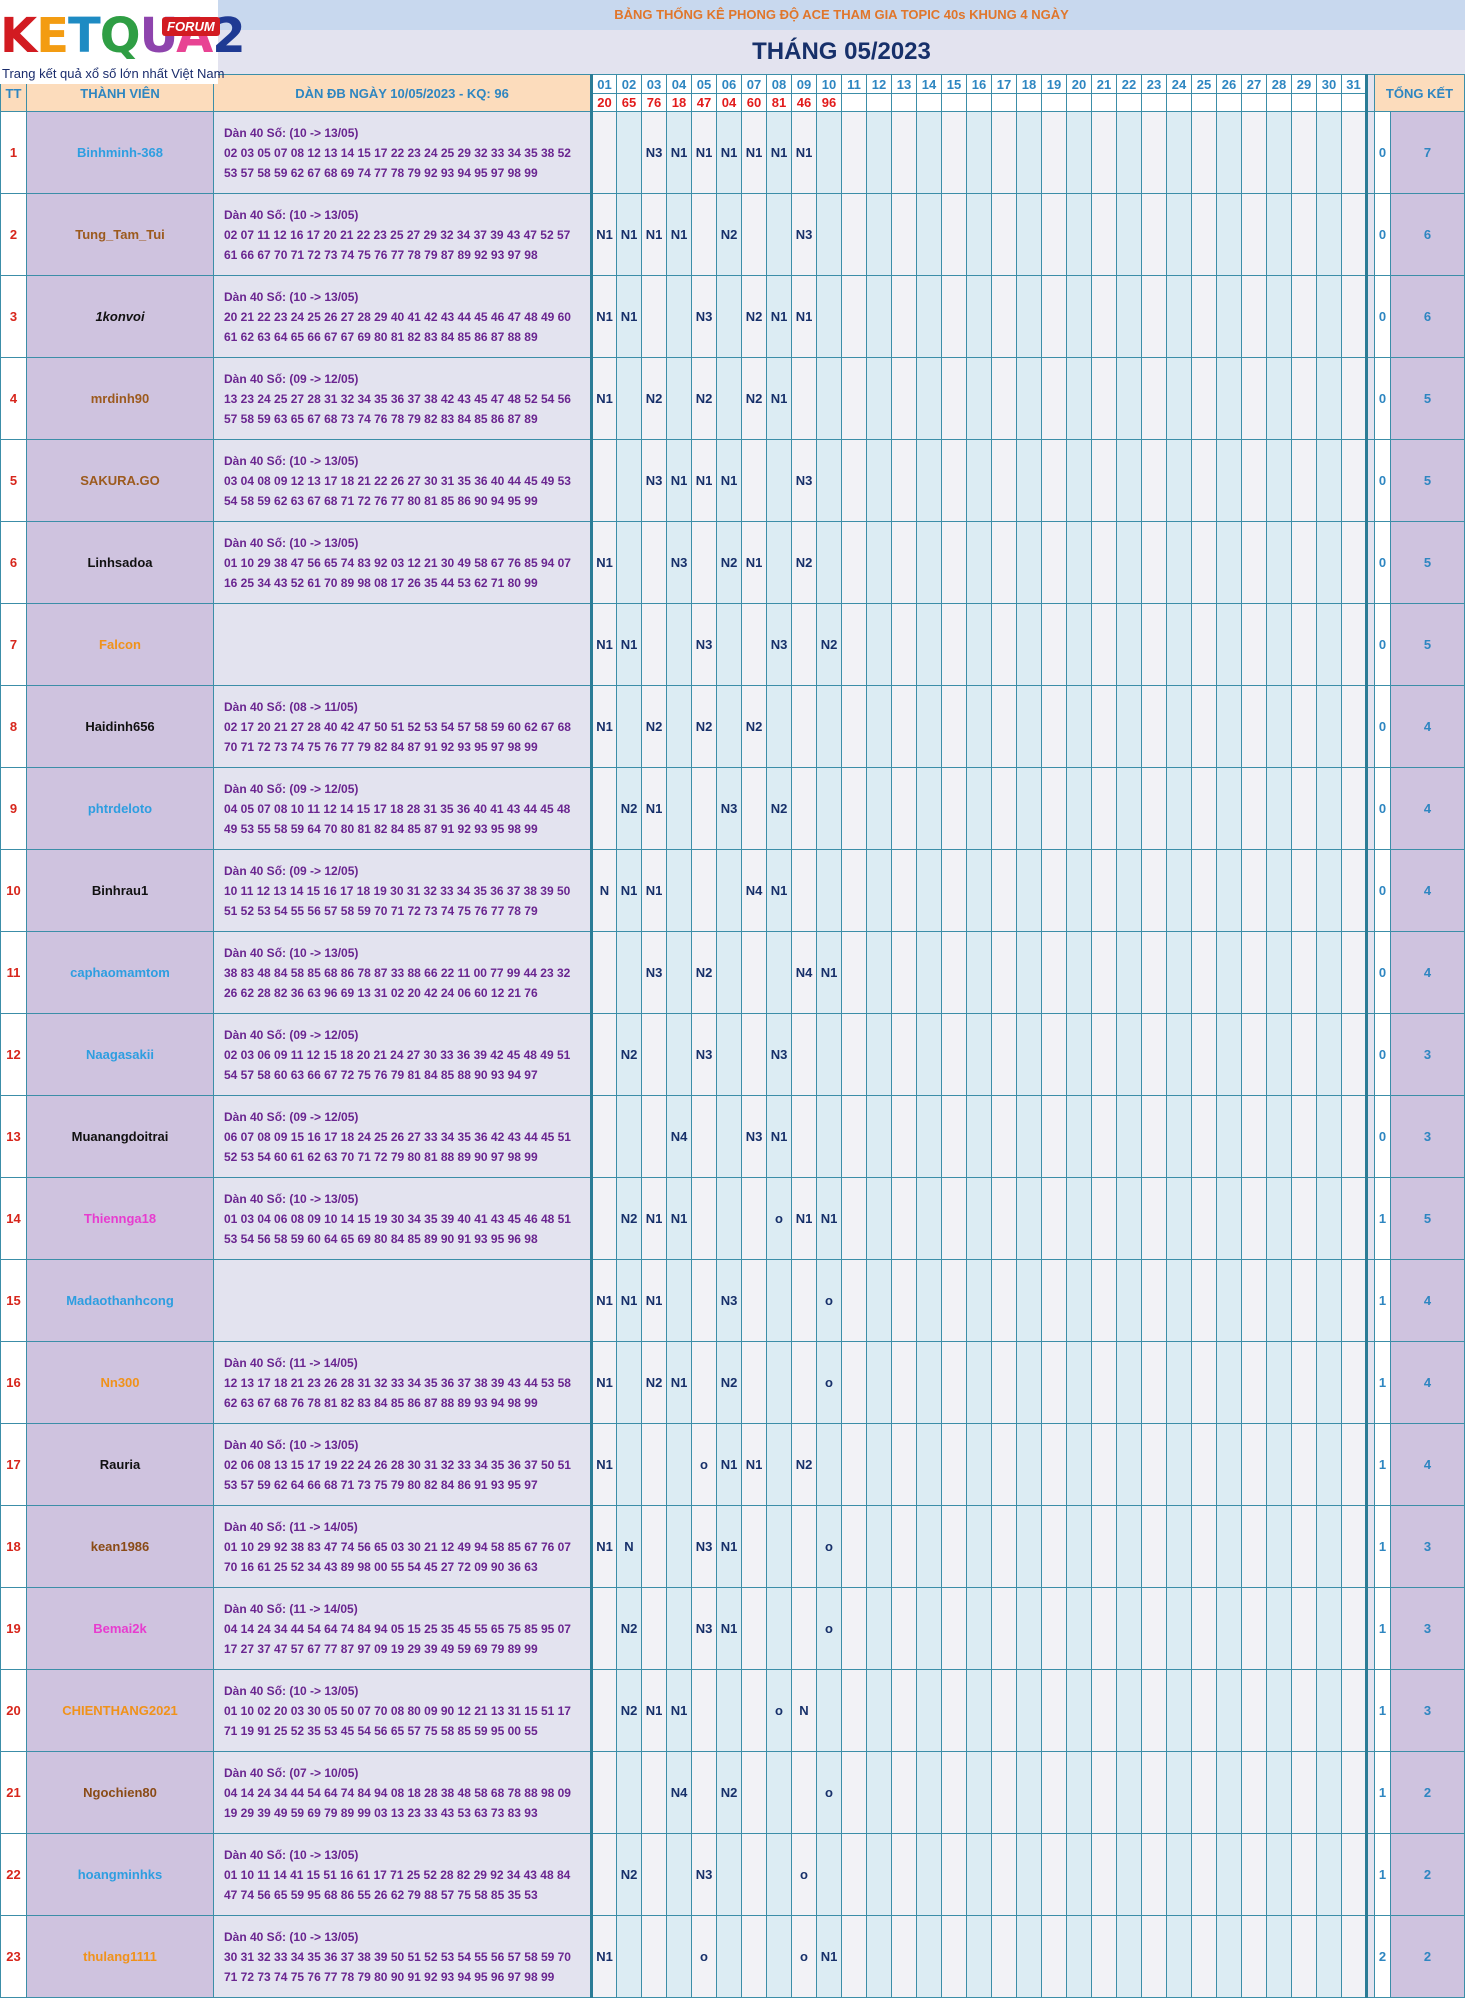 This screenshot has width=1465, height=2013. What do you see at coordinates (120, 1382) in the screenshot?
I see `member-name: Nn300` at bounding box center [120, 1382].